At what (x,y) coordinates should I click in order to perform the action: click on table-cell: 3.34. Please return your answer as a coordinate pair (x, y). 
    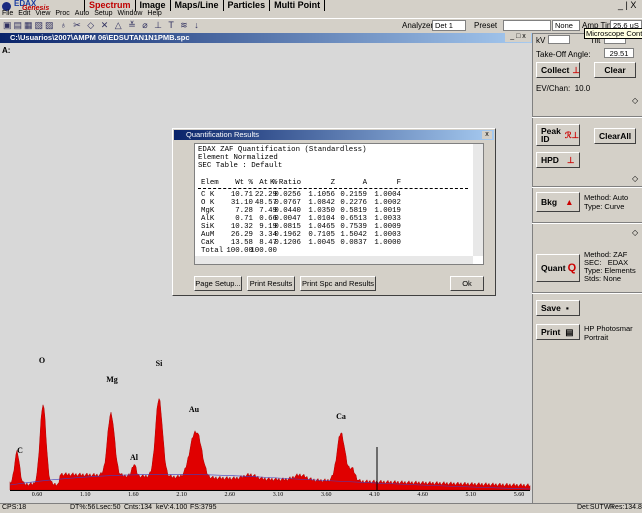
    Looking at the image, I should click on (268, 235).